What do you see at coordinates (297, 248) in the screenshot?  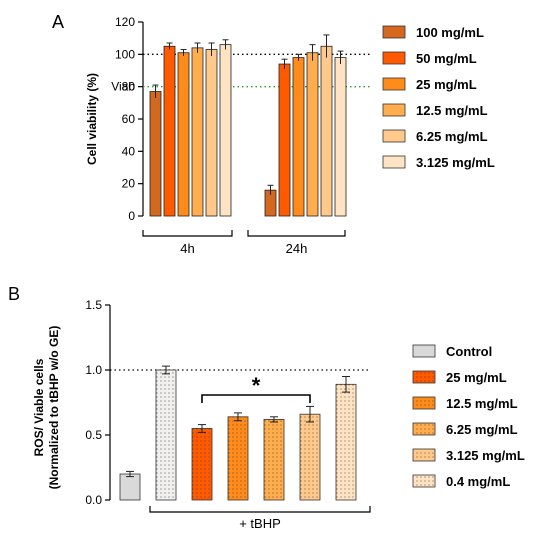 I see `group-label: 24h` at bounding box center [297, 248].